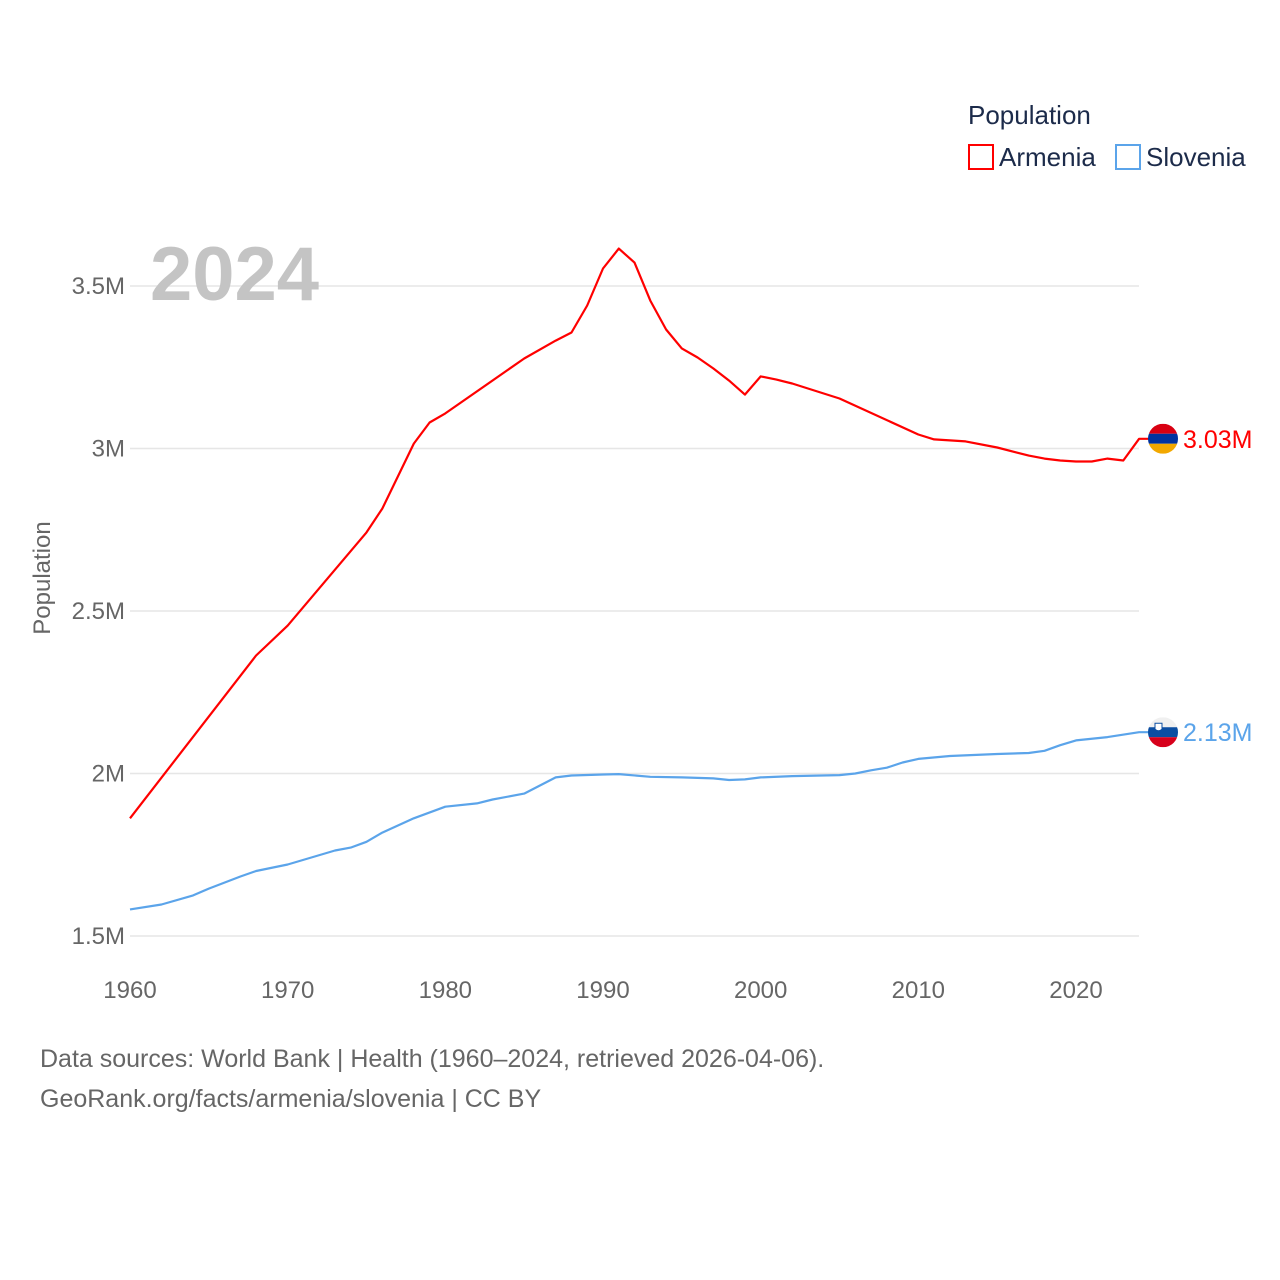 The height and width of the screenshot is (1280, 1280). What do you see at coordinates (129, 990) in the screenshot?
I see `x-tick-label: 1960` at bounding box center [129, 990].